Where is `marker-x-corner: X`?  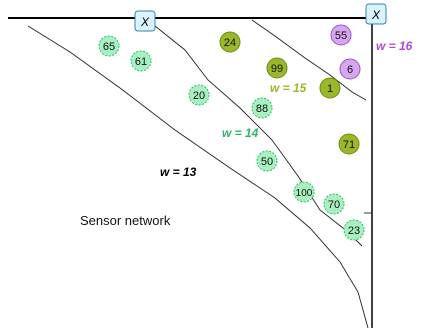
marker-x-corner: X is located at coordinates (376, 14).